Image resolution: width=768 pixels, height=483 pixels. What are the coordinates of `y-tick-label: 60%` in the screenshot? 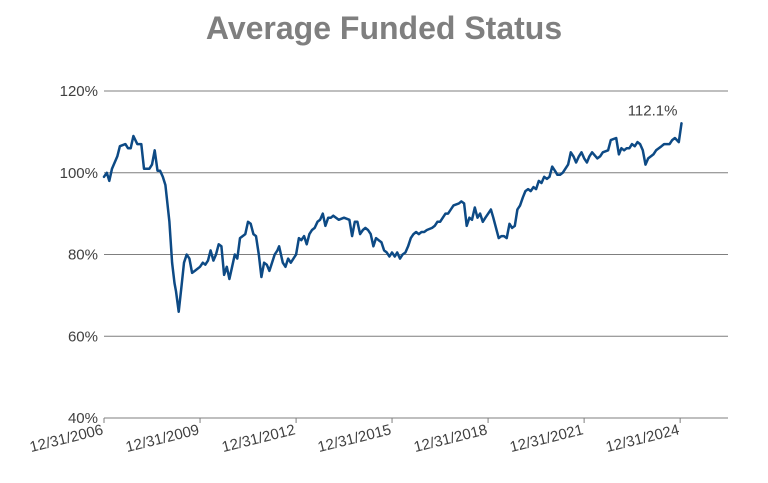 It's located at (83, 336).